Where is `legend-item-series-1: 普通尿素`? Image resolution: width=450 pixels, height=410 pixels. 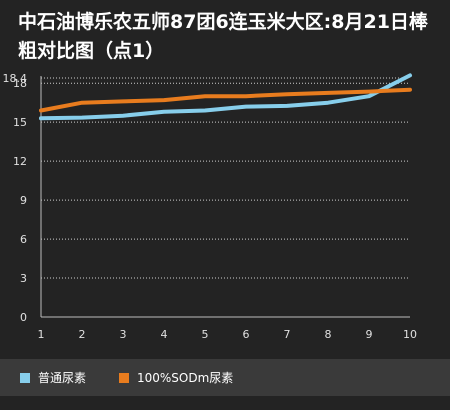
legend-item-series-1: 普通尿素 is located at coordinates (53, 378).